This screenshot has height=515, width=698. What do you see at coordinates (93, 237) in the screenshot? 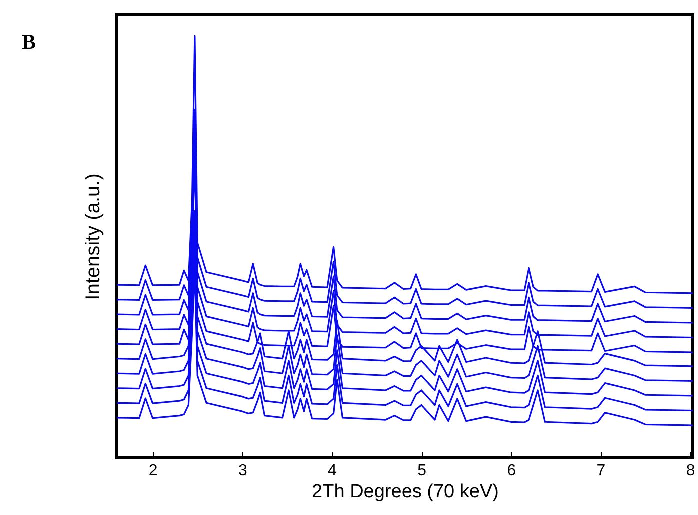
I see `y-axis-title: Intensity (a.u.)` at bounding box center [93, 237].